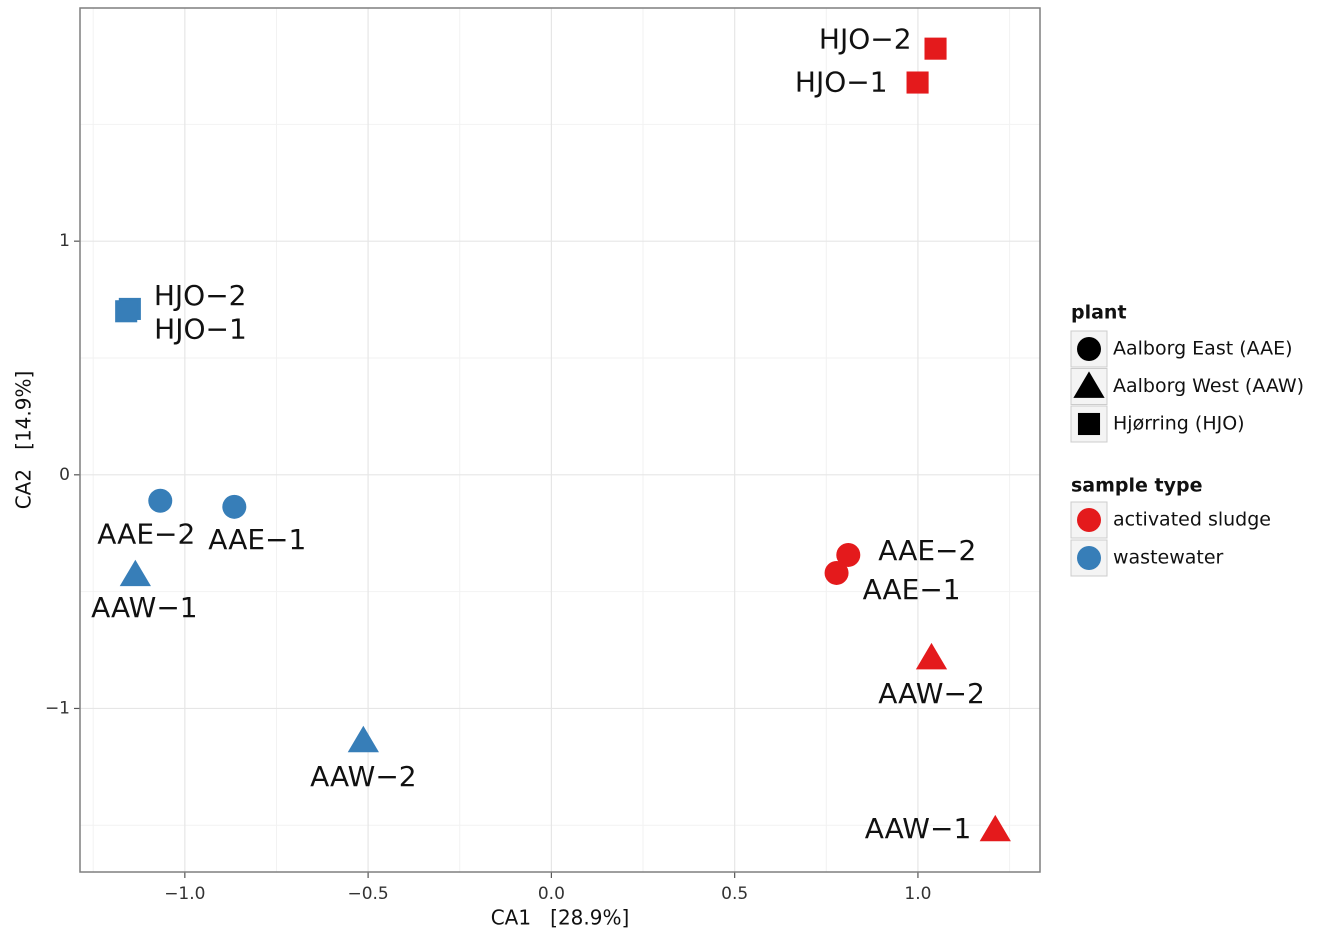 This screenshot has height=942, width=1331. Describe the element at coordinates (1208, 386) in the screenshot. I see `legend-label: Aalborg West (AAW)` at that location.